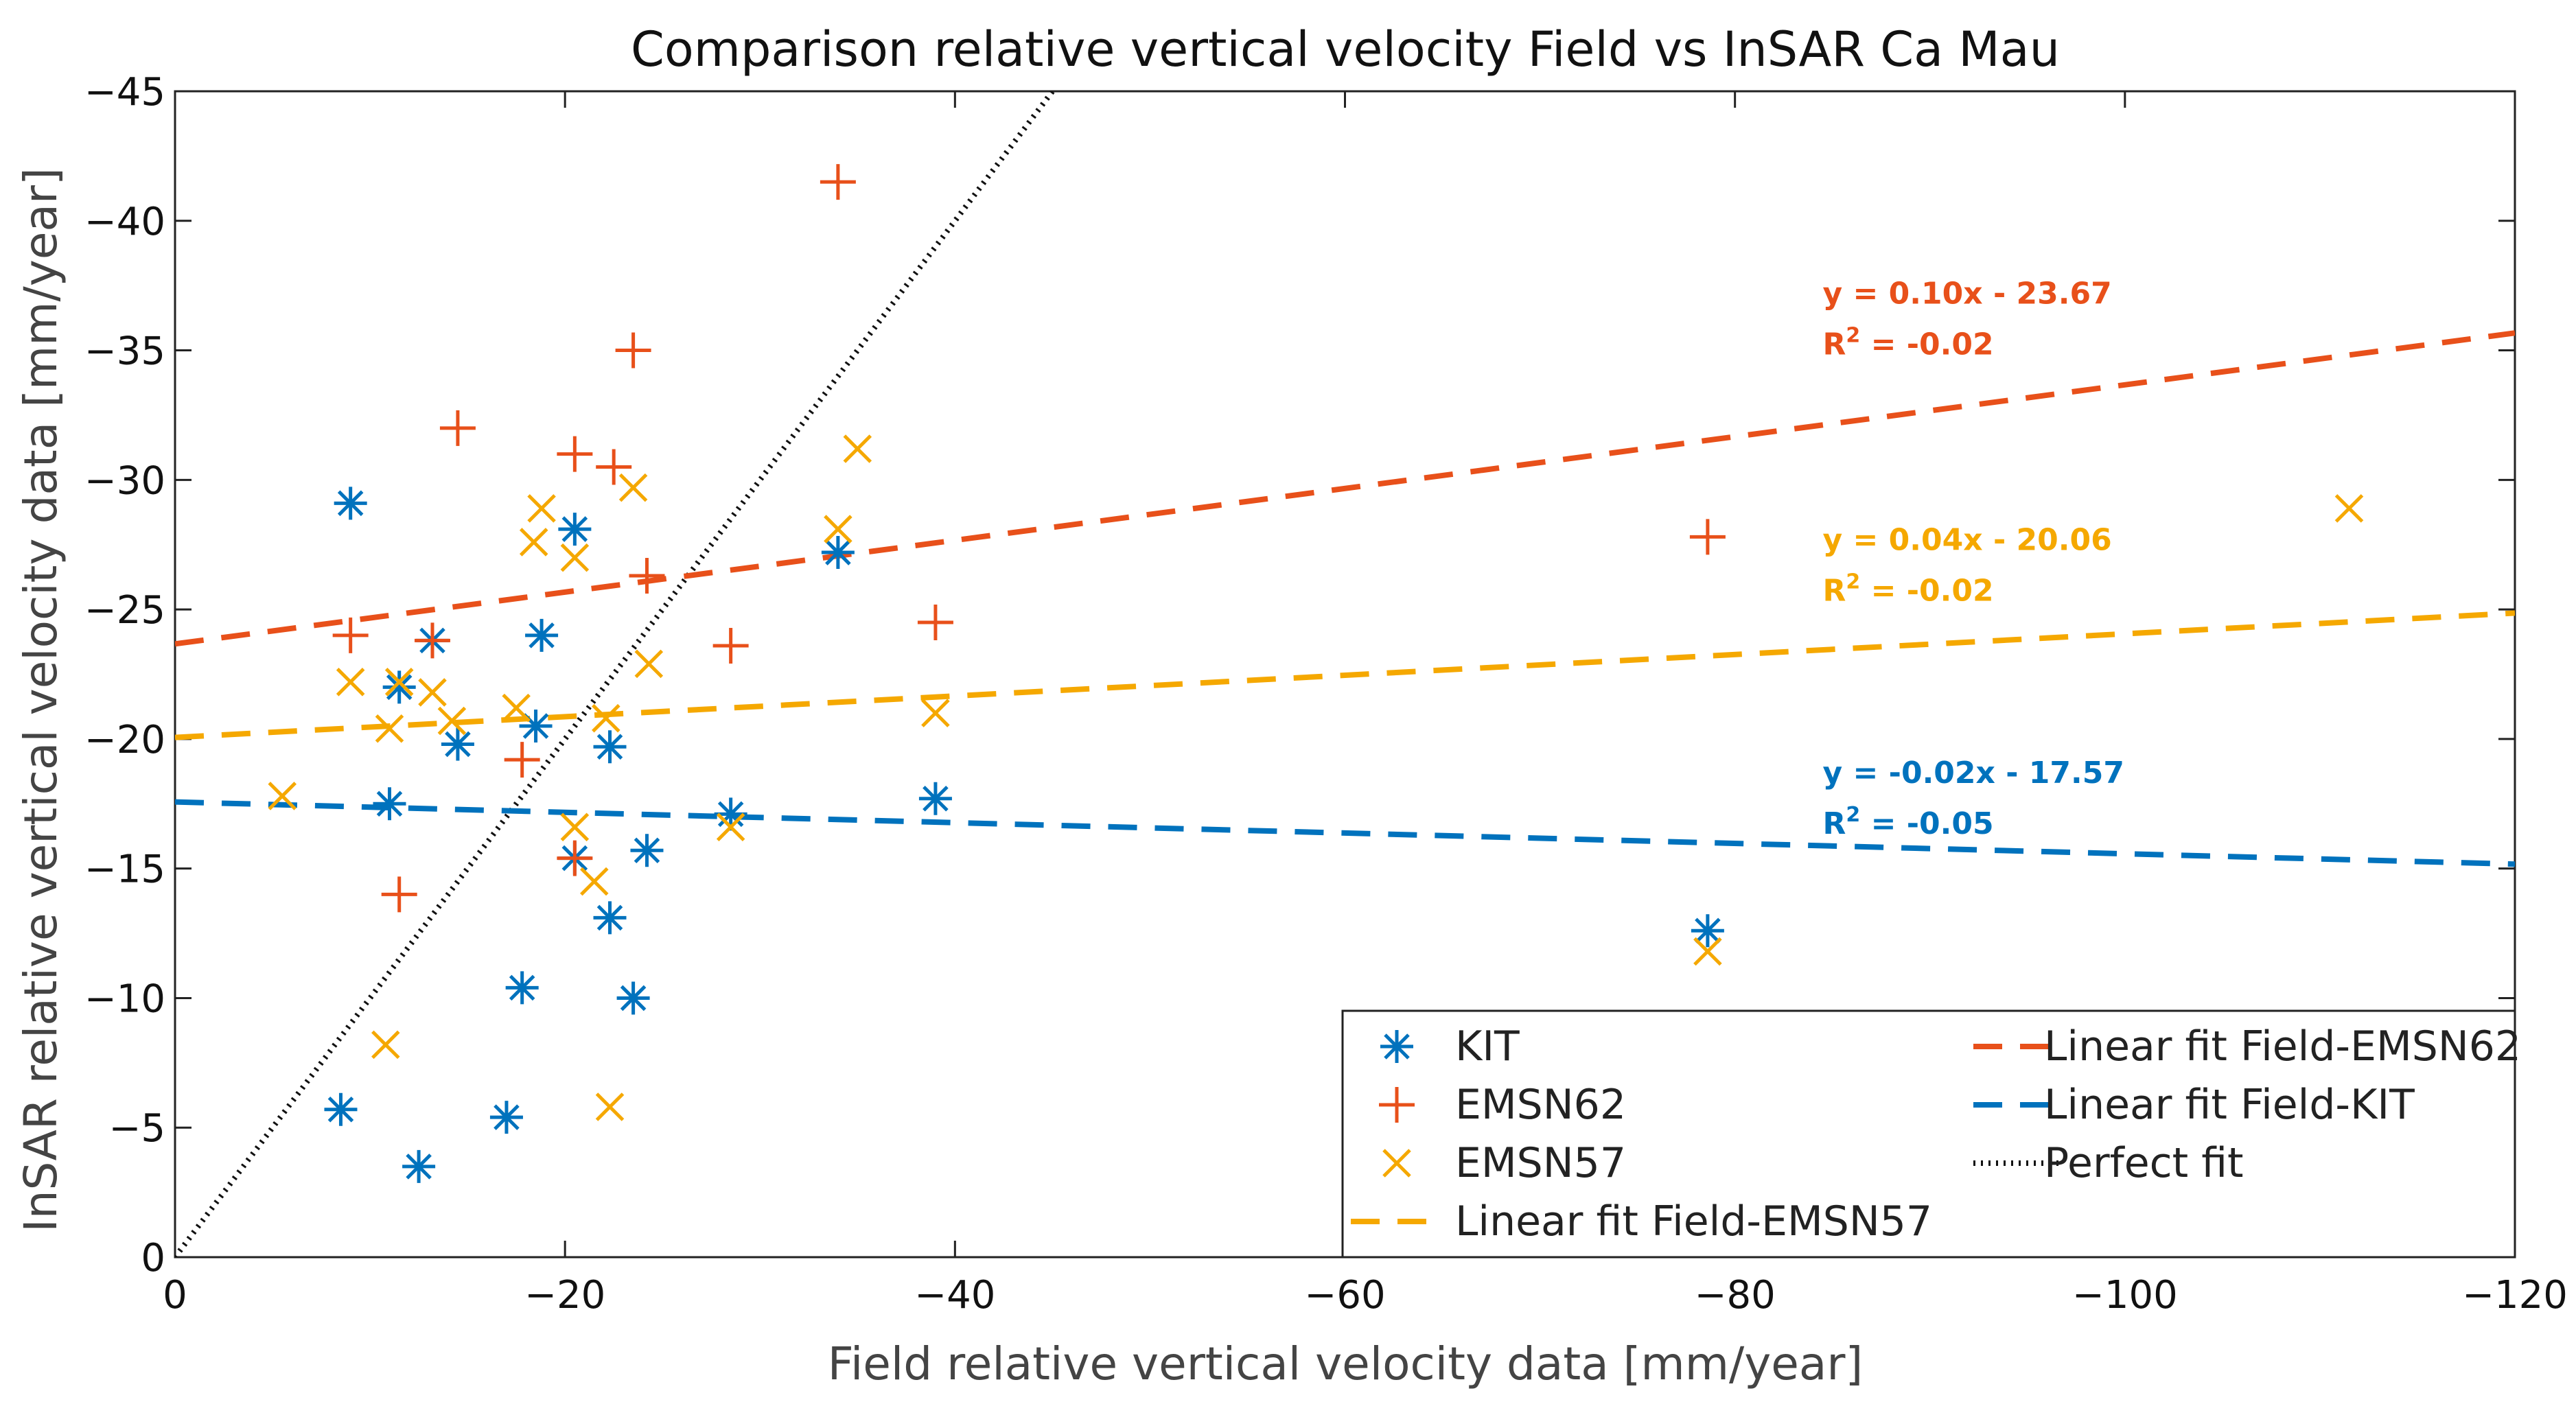 The width and height of the screenshot is (2576, 1415). What do you see at coordinates (2282, 1046) in the screenshot?
I see `legend-label: Linear fit Field-EMSN62` at bounding box center [2282, 1046].